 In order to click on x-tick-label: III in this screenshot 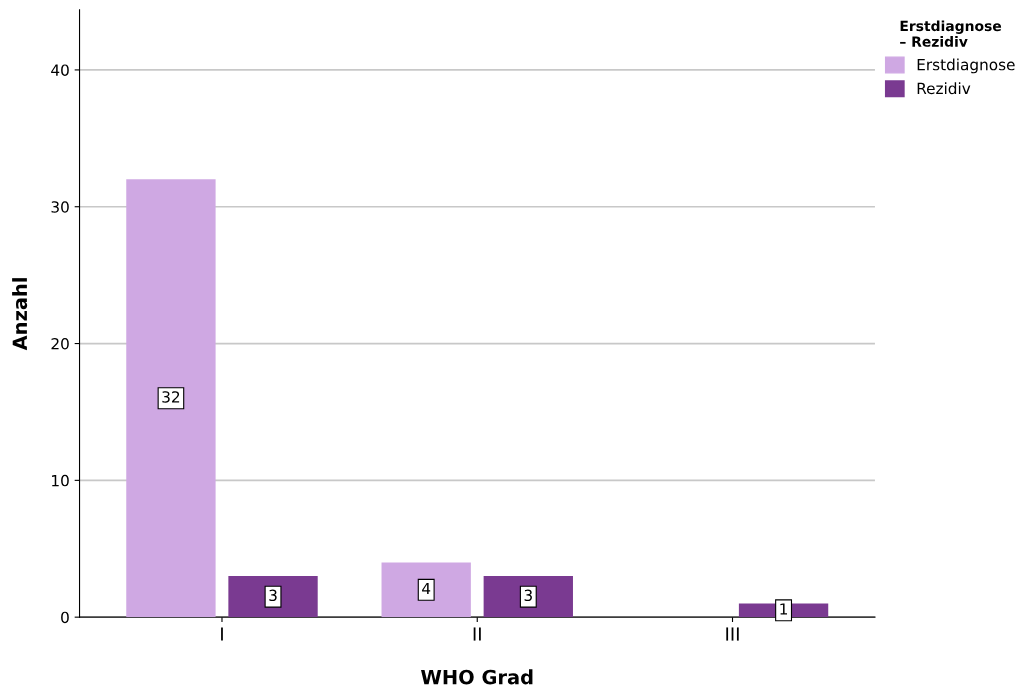, I will do `click(732, 634)`.